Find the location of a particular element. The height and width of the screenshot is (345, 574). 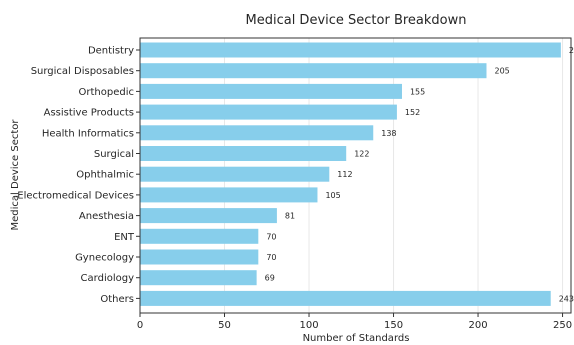

chart-title: Medical Device Sector Breakdown is located at coordinates (356, 20).